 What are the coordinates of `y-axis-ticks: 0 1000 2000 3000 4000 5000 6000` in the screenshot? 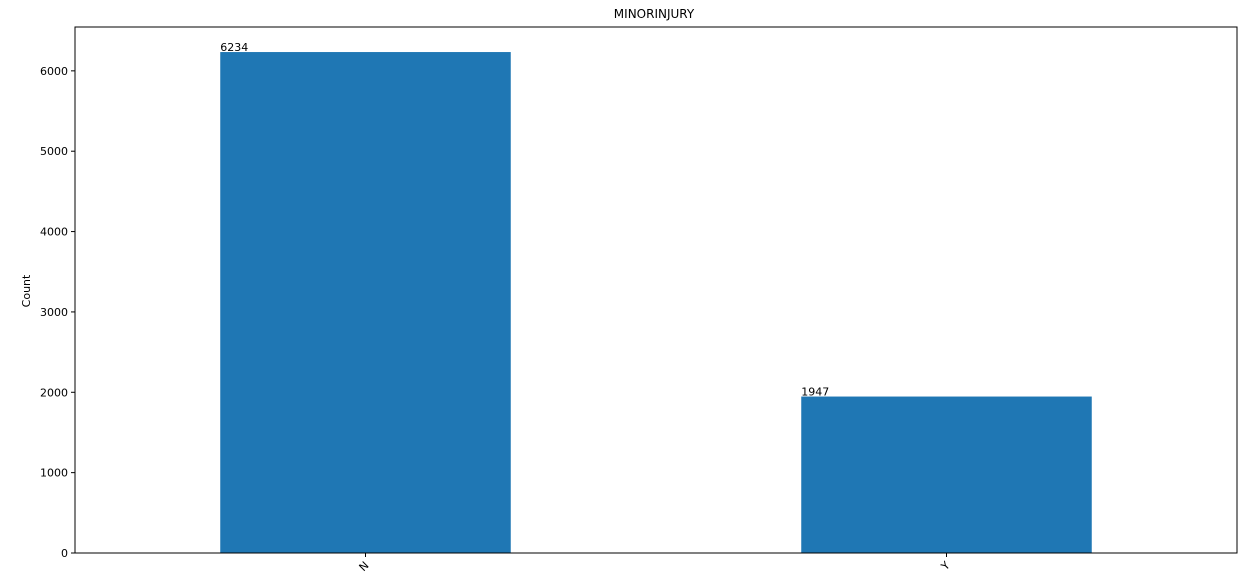 It's located at (57, 312).